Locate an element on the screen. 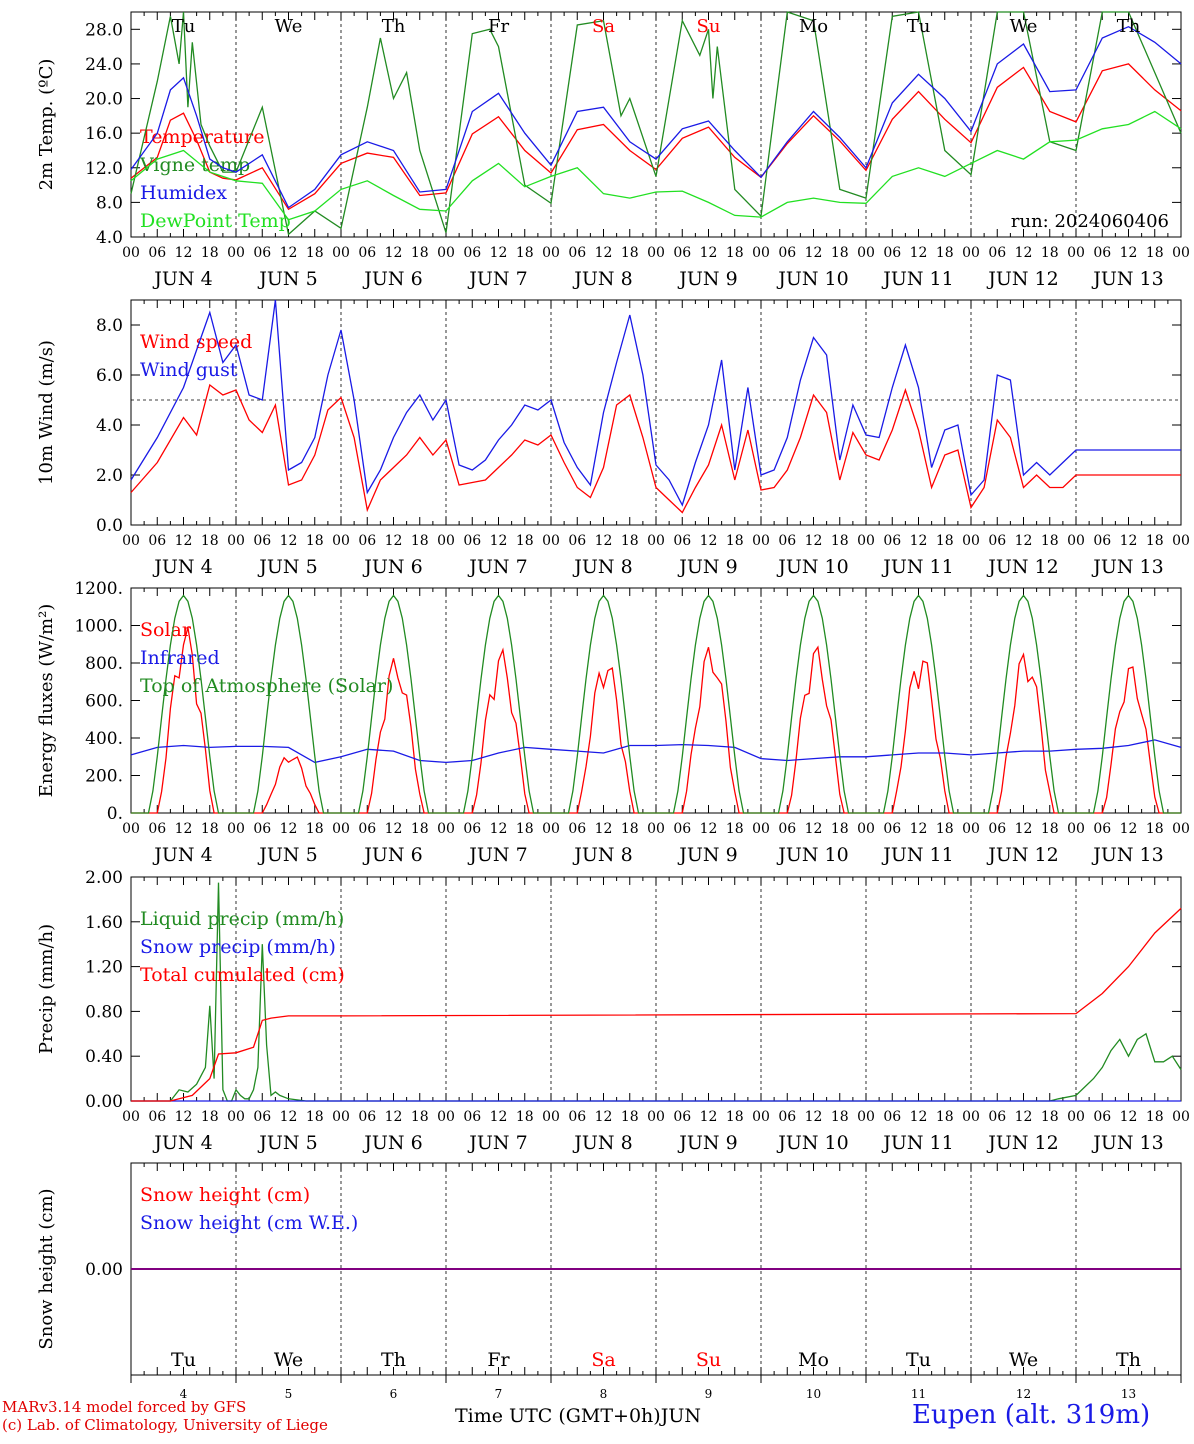  weekday-label: Mo is located at coordinates (813, 1360).